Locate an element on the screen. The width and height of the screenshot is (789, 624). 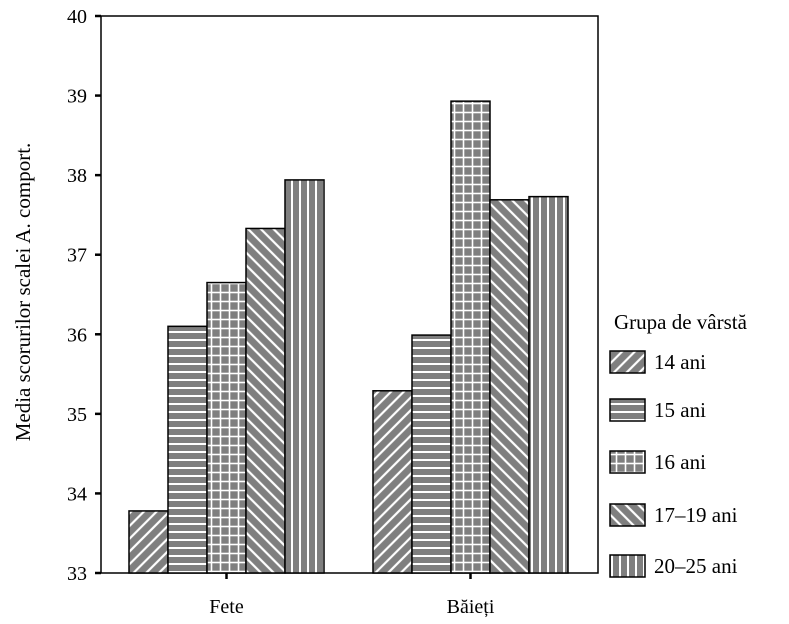
legend-label: 17–19 ani is located at coordinates (696, 515).